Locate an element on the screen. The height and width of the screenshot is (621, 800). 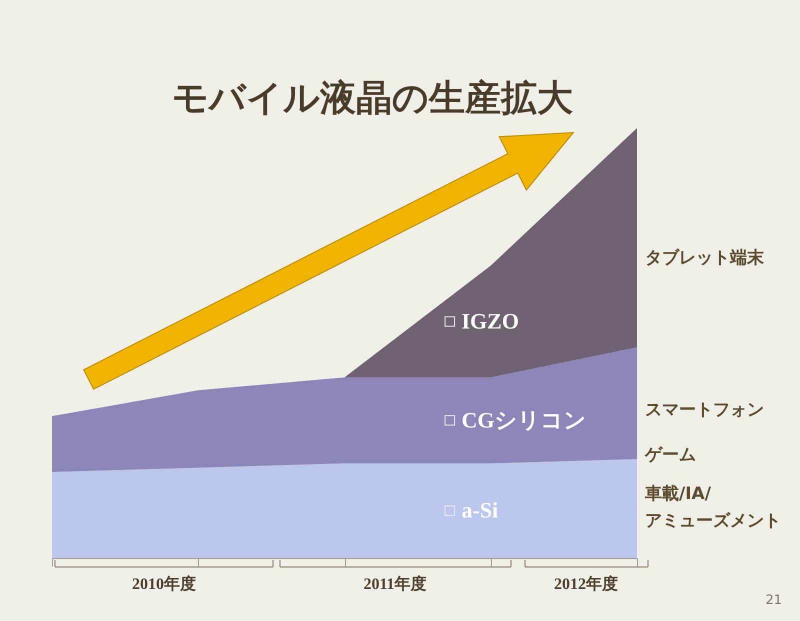
text: 2011年度 is located at coordinates (395, 583).